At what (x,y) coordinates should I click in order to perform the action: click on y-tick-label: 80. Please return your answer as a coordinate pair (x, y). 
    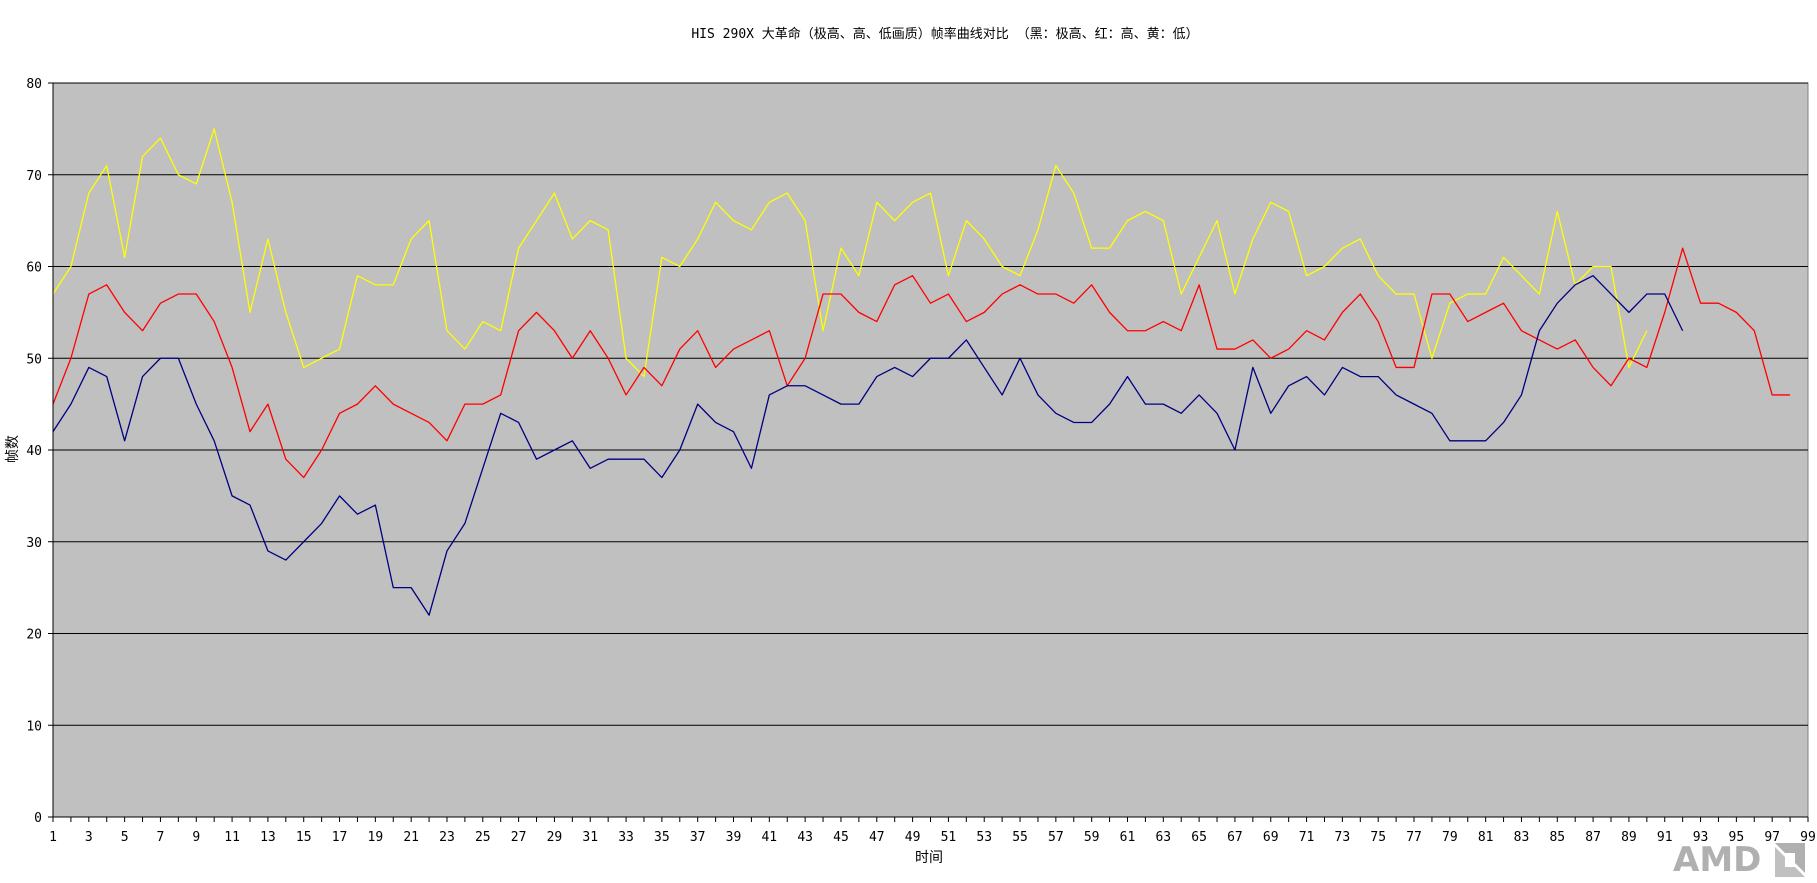
    Looking at the image, I should click on (34, 84).